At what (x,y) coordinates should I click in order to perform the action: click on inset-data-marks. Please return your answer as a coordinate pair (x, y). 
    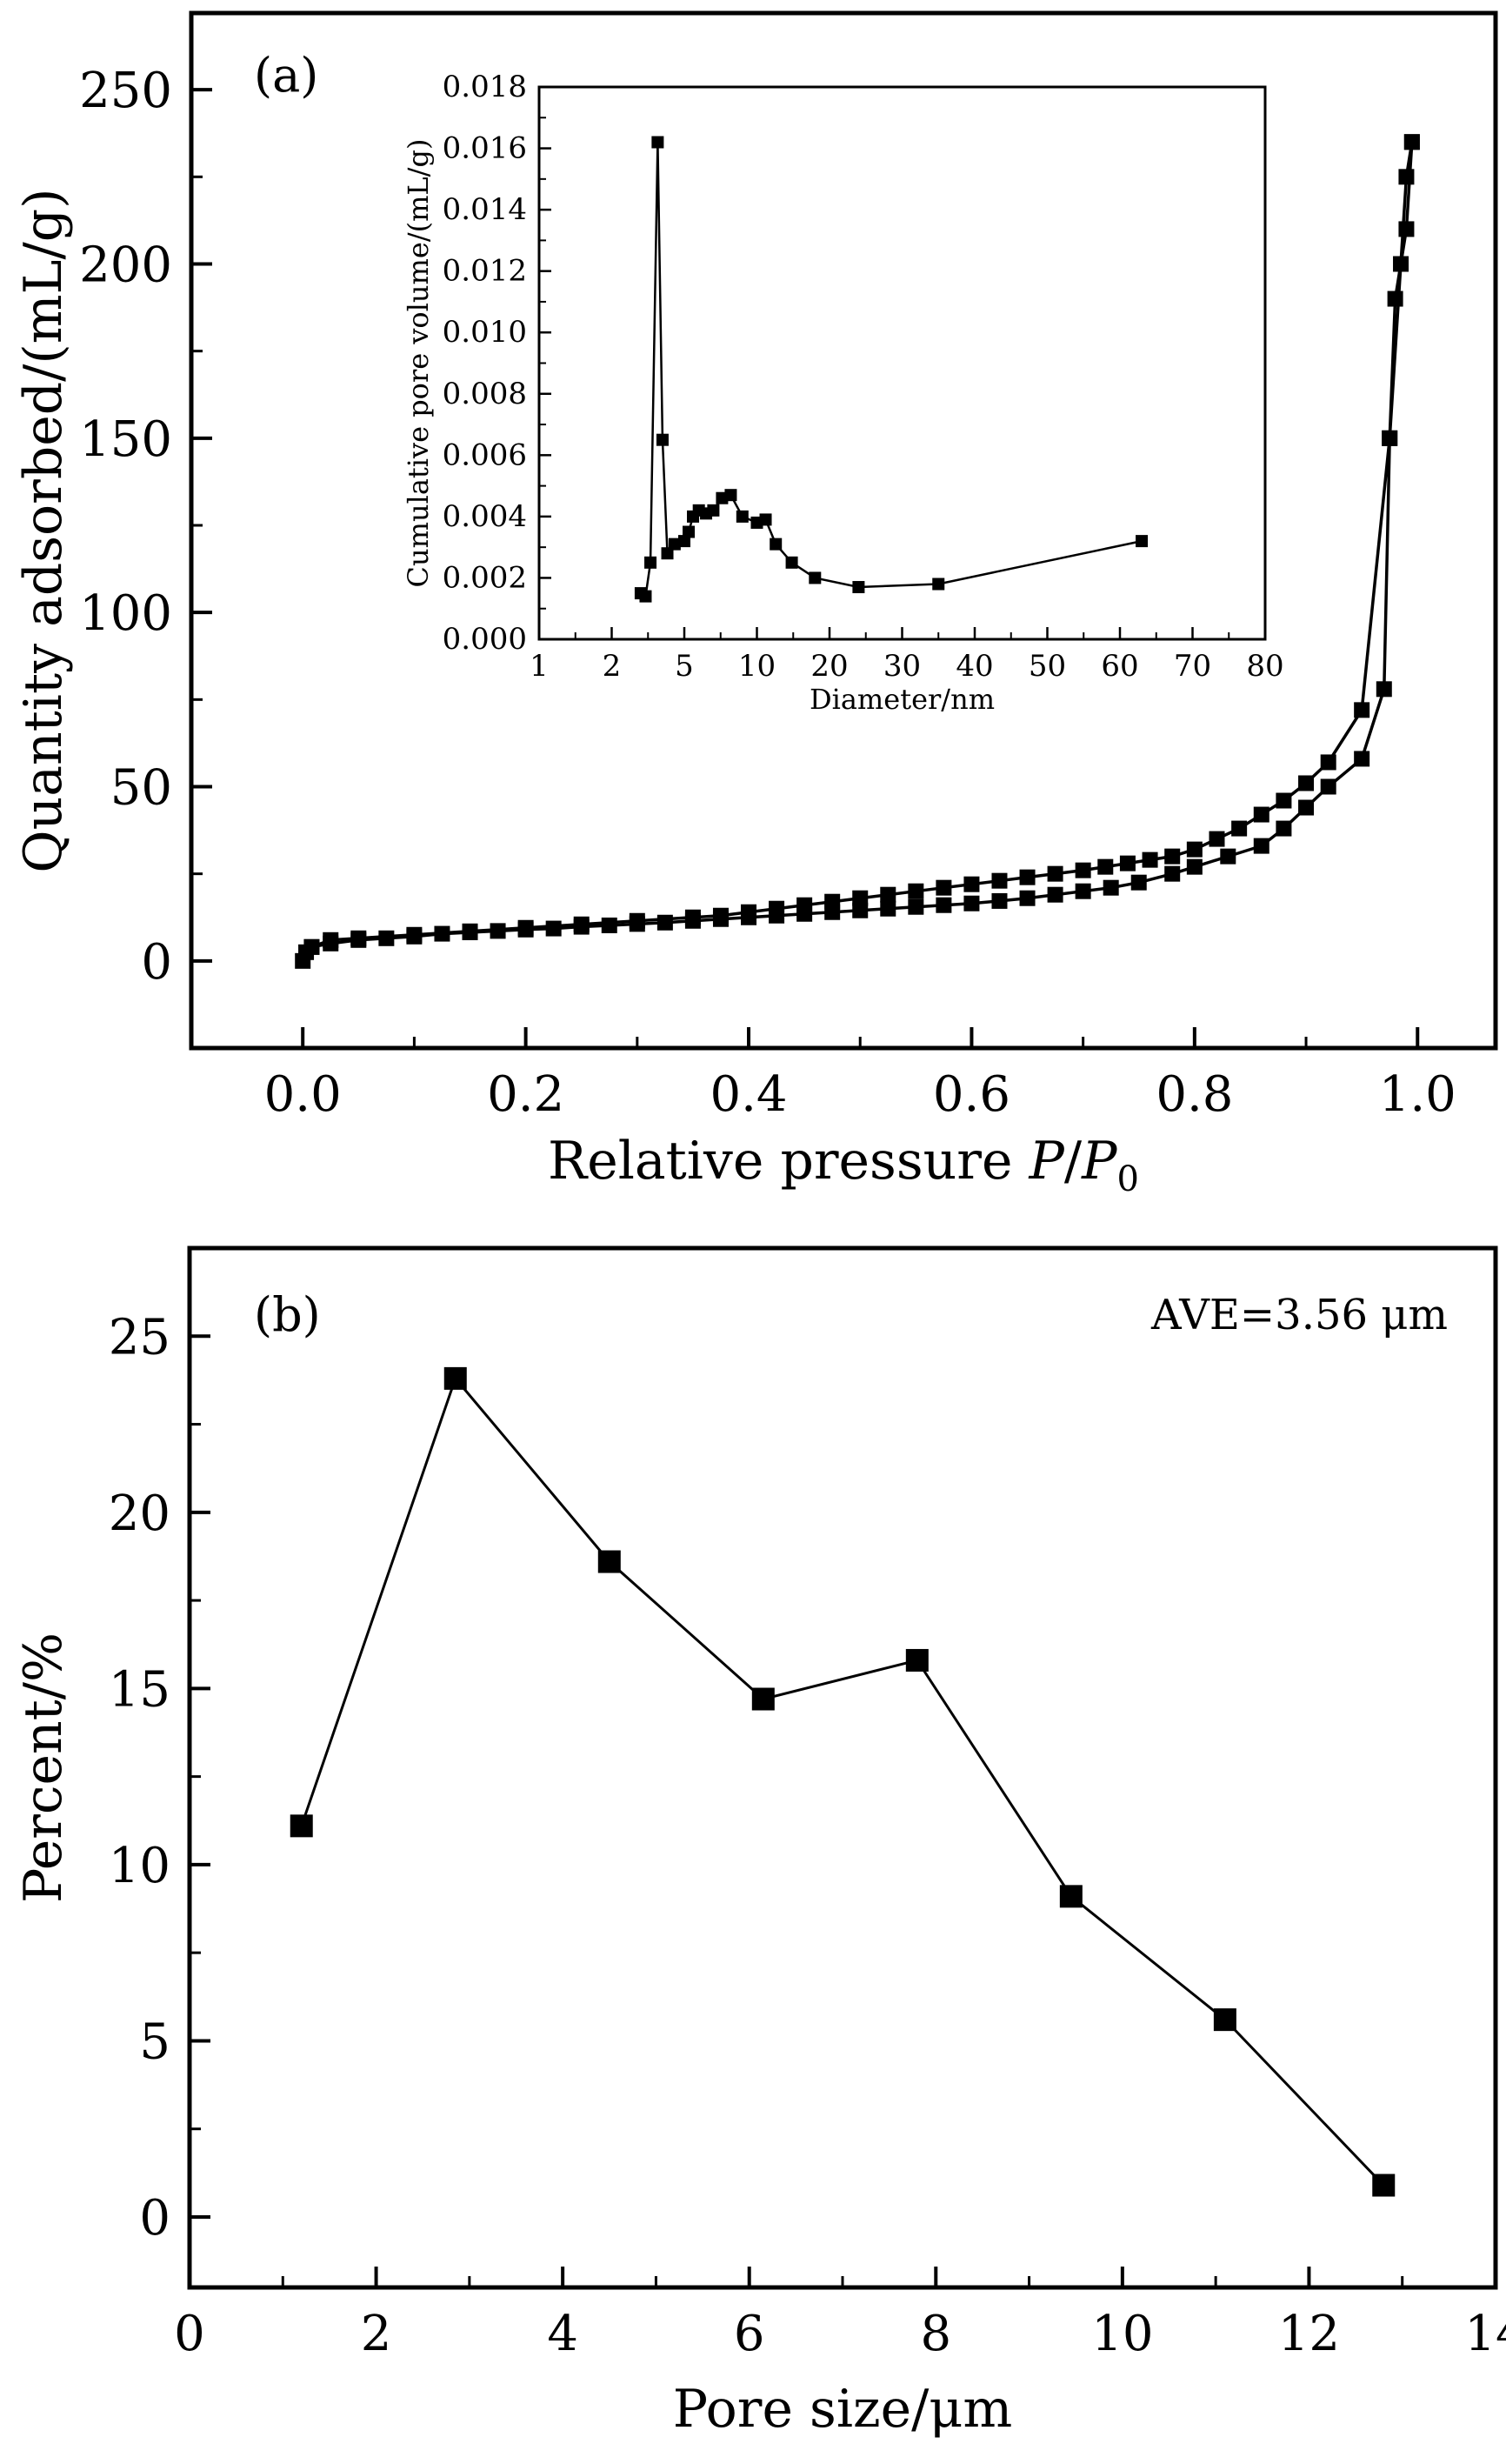
    Looking at the image, I should click on (891, 369).